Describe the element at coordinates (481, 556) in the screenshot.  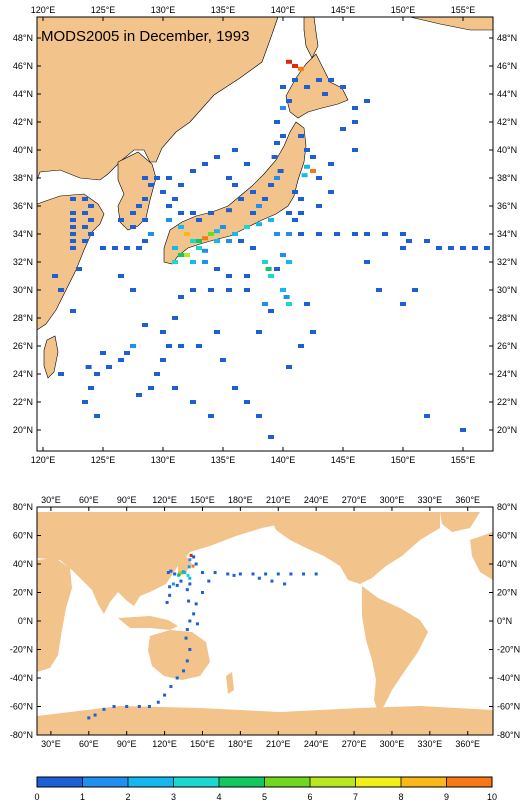
I see `land-europe-right` at that location.